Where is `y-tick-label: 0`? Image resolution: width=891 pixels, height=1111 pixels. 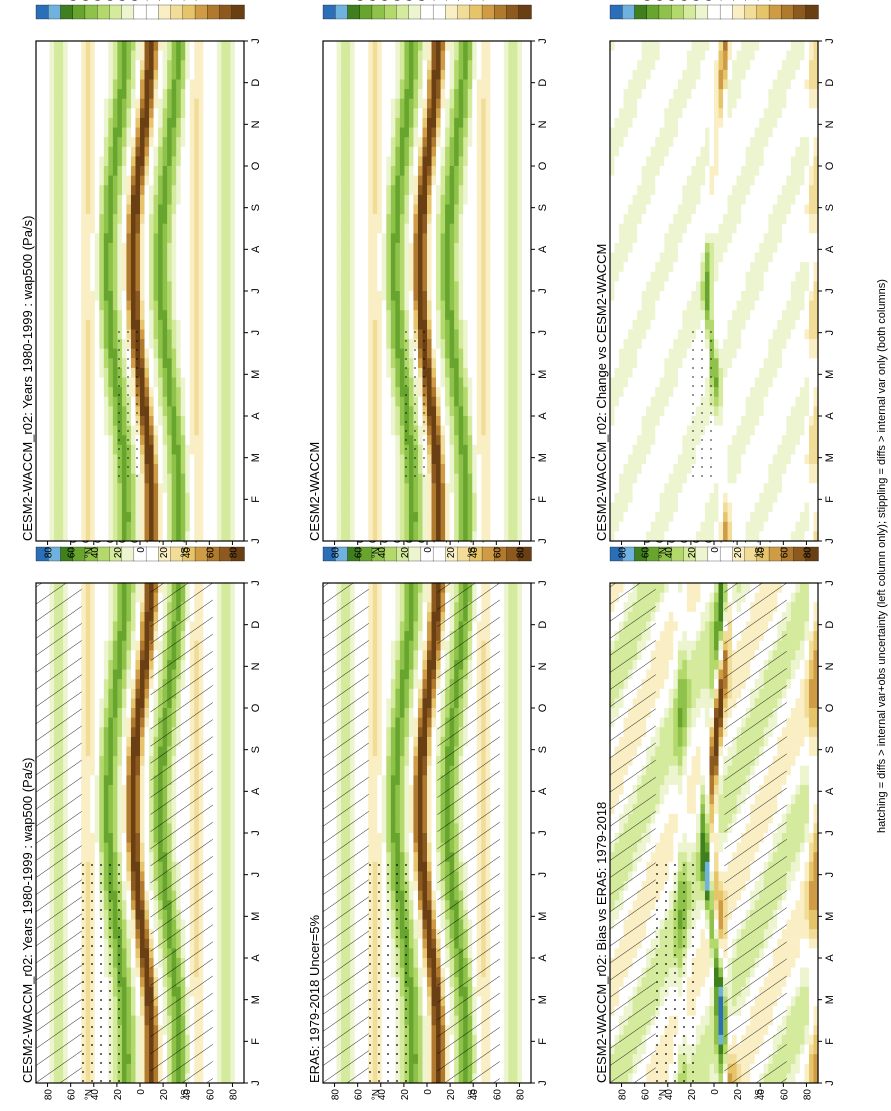
y-tick-label: 0 is located at coordinates (141, 1092).